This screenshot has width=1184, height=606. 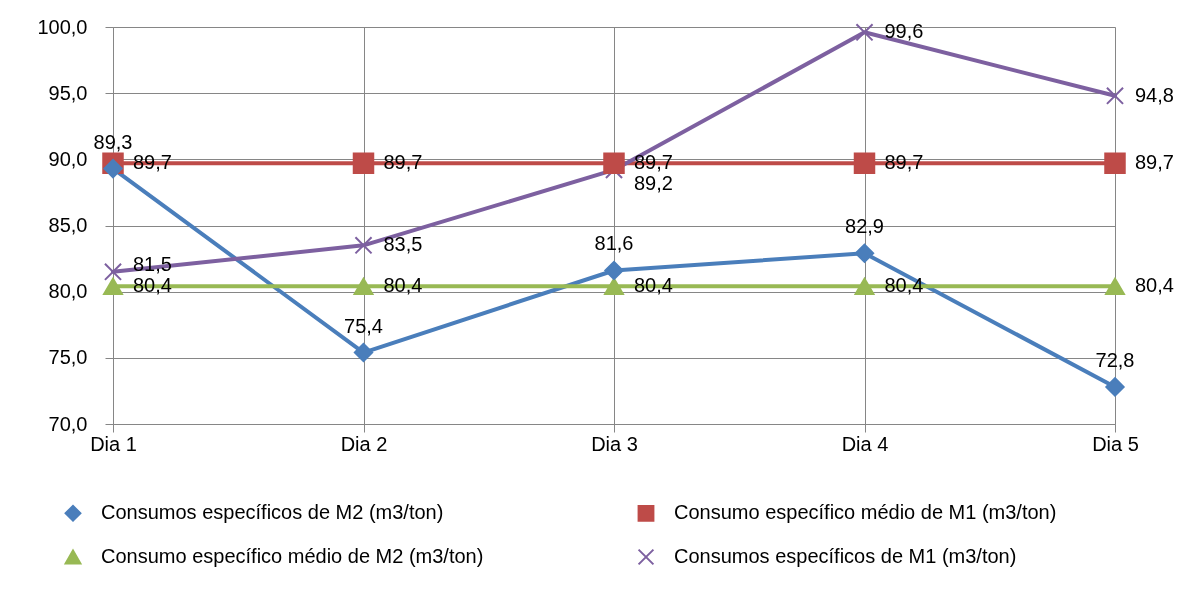 I want to click on legend-label: Consumos específicos de M1 (m3/ton), so click(x=845, y=556).